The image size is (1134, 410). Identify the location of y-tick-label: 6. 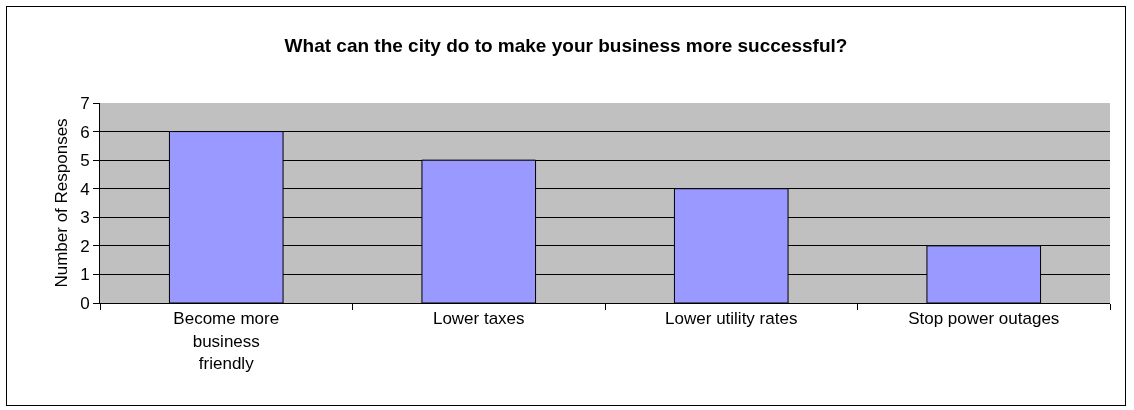
(85, 132).